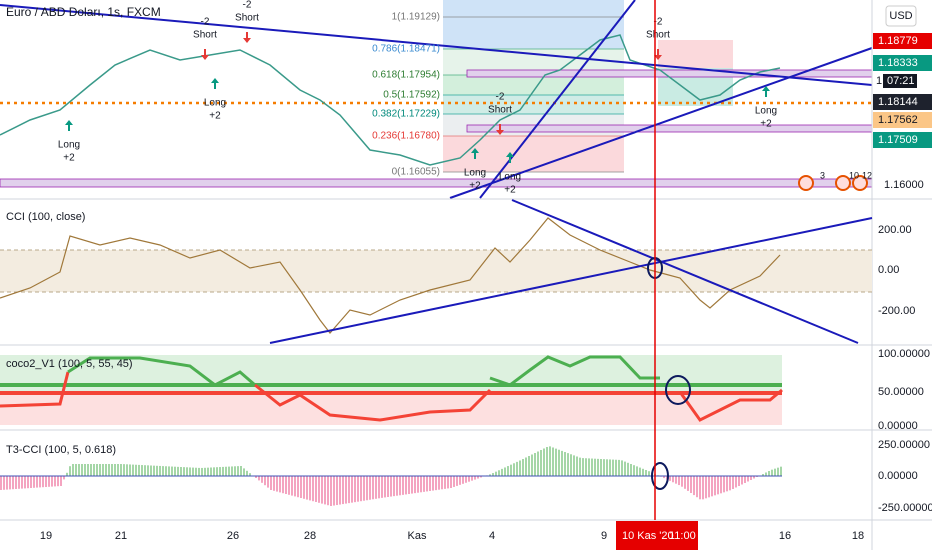 This screenshot has width=932, height=550. Describe the element at coordinates (766, 91) in the screenshot. I see `signal-arrow` at that location.